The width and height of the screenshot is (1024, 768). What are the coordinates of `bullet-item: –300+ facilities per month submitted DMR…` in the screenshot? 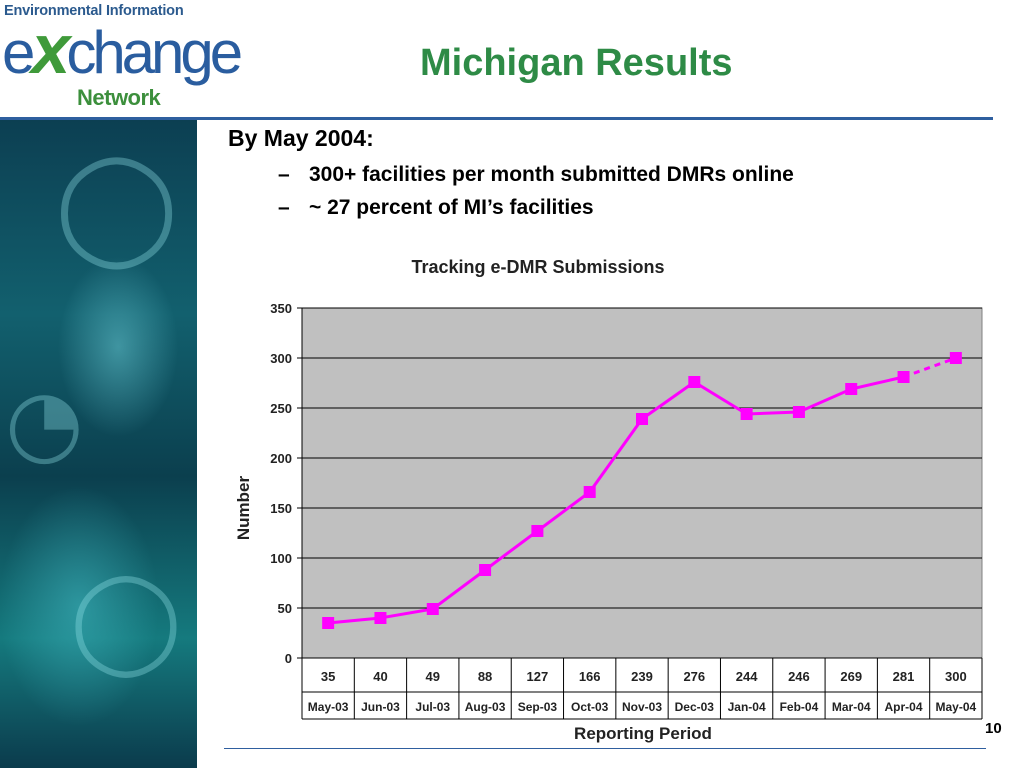 It's located at (536, 174).